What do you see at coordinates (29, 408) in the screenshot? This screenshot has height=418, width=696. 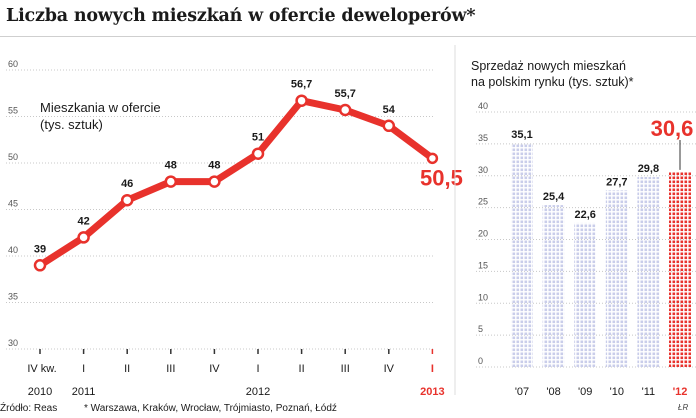 I see `source-note: Źródło: Reas` at bounding box center [29, 408].